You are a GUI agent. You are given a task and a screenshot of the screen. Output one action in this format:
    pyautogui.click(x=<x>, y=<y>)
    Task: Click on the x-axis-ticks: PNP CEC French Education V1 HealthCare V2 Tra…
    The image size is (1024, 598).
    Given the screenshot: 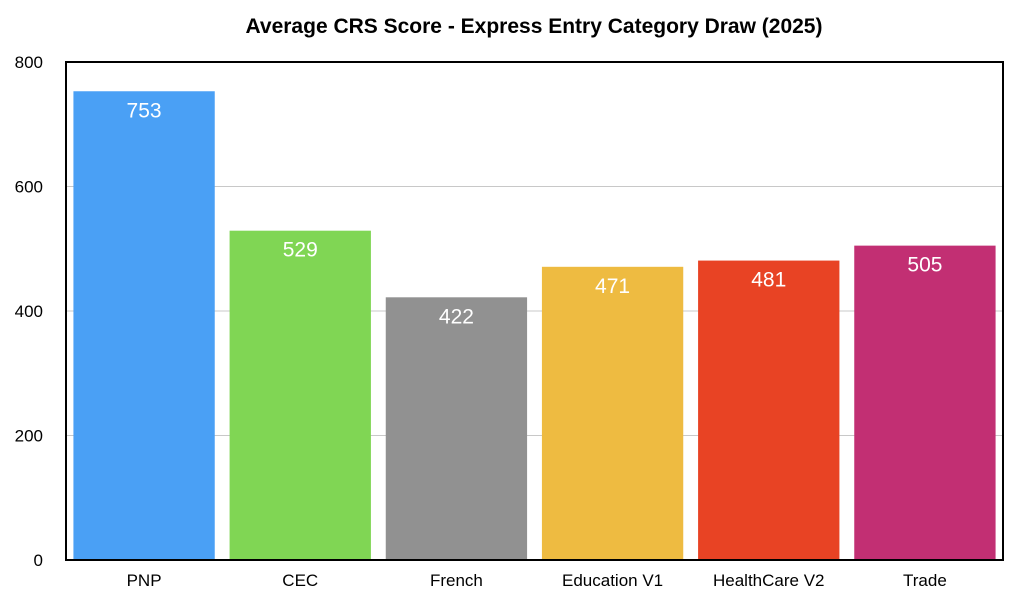 What is the action you would take?
    pyautogui.click(x=537, y=580)
    